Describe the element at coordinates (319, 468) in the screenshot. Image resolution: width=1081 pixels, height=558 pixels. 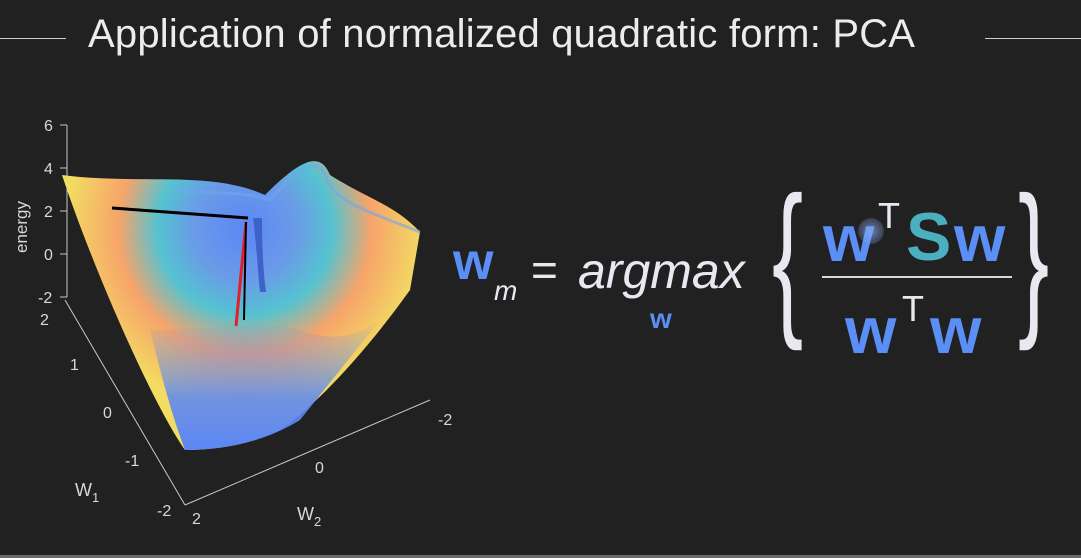
I see `w2-tick-0: 0` at that location.